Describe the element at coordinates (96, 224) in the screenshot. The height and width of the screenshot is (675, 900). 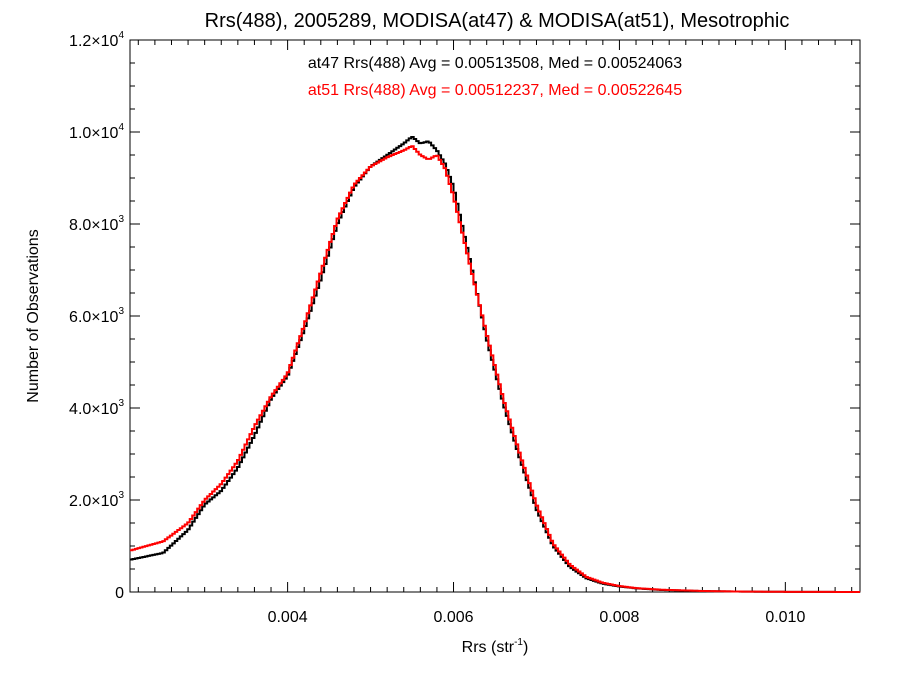
I see `y-tick-label: 8.0×10³` at that location.